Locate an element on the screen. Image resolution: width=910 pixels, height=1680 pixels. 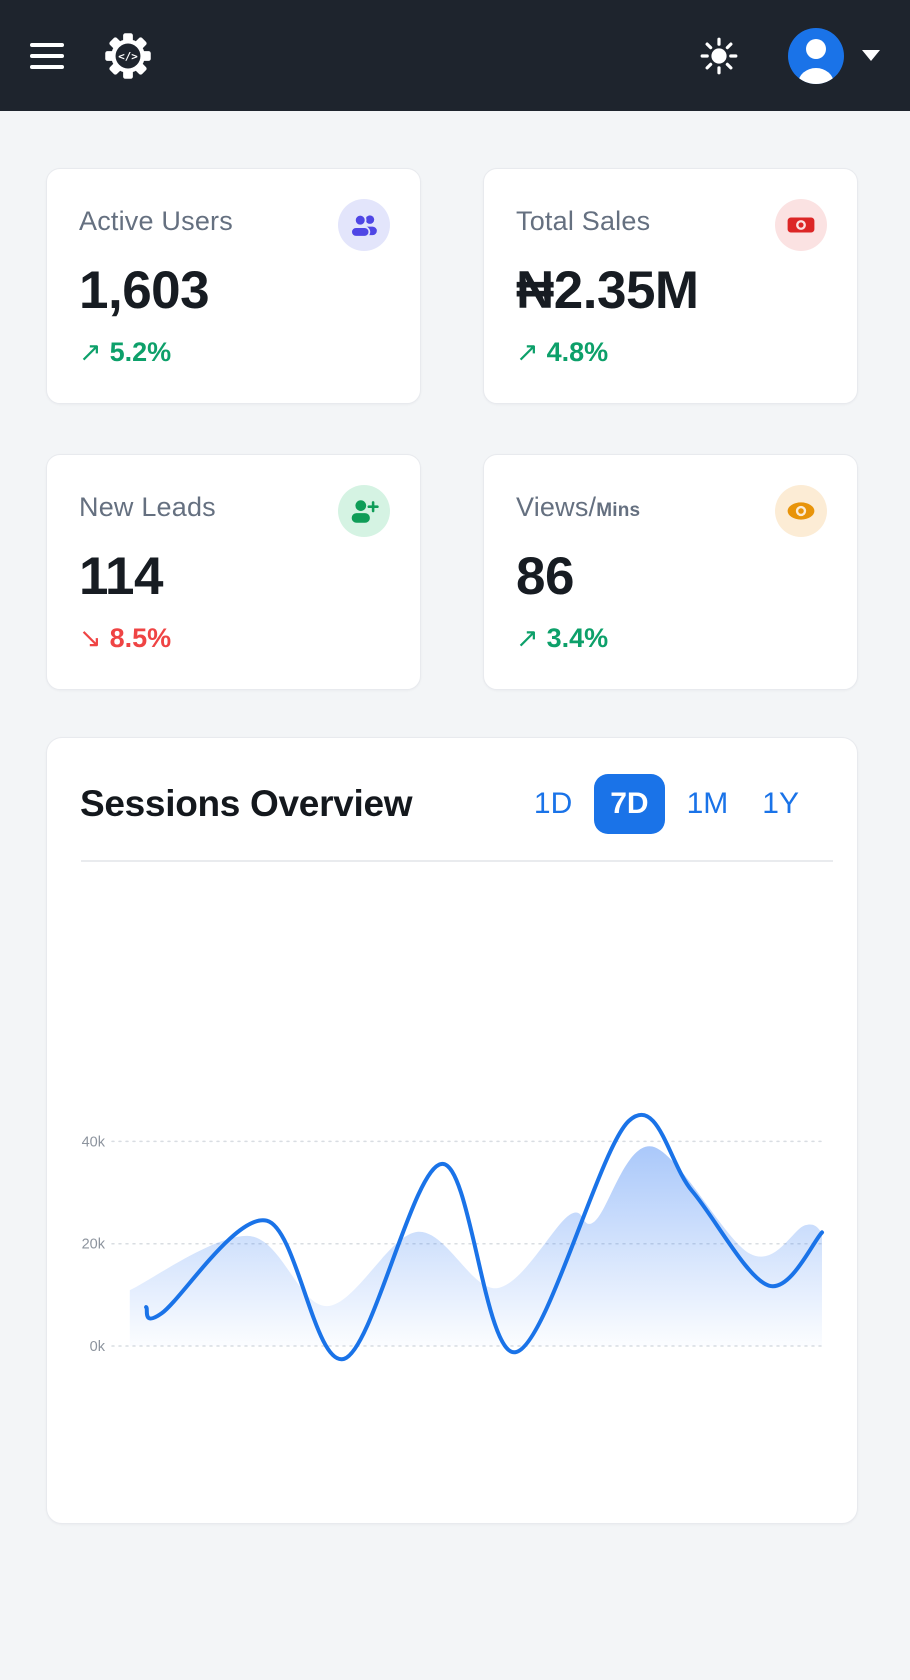
stat-title: Active Users is located at coordinates (156, 221).